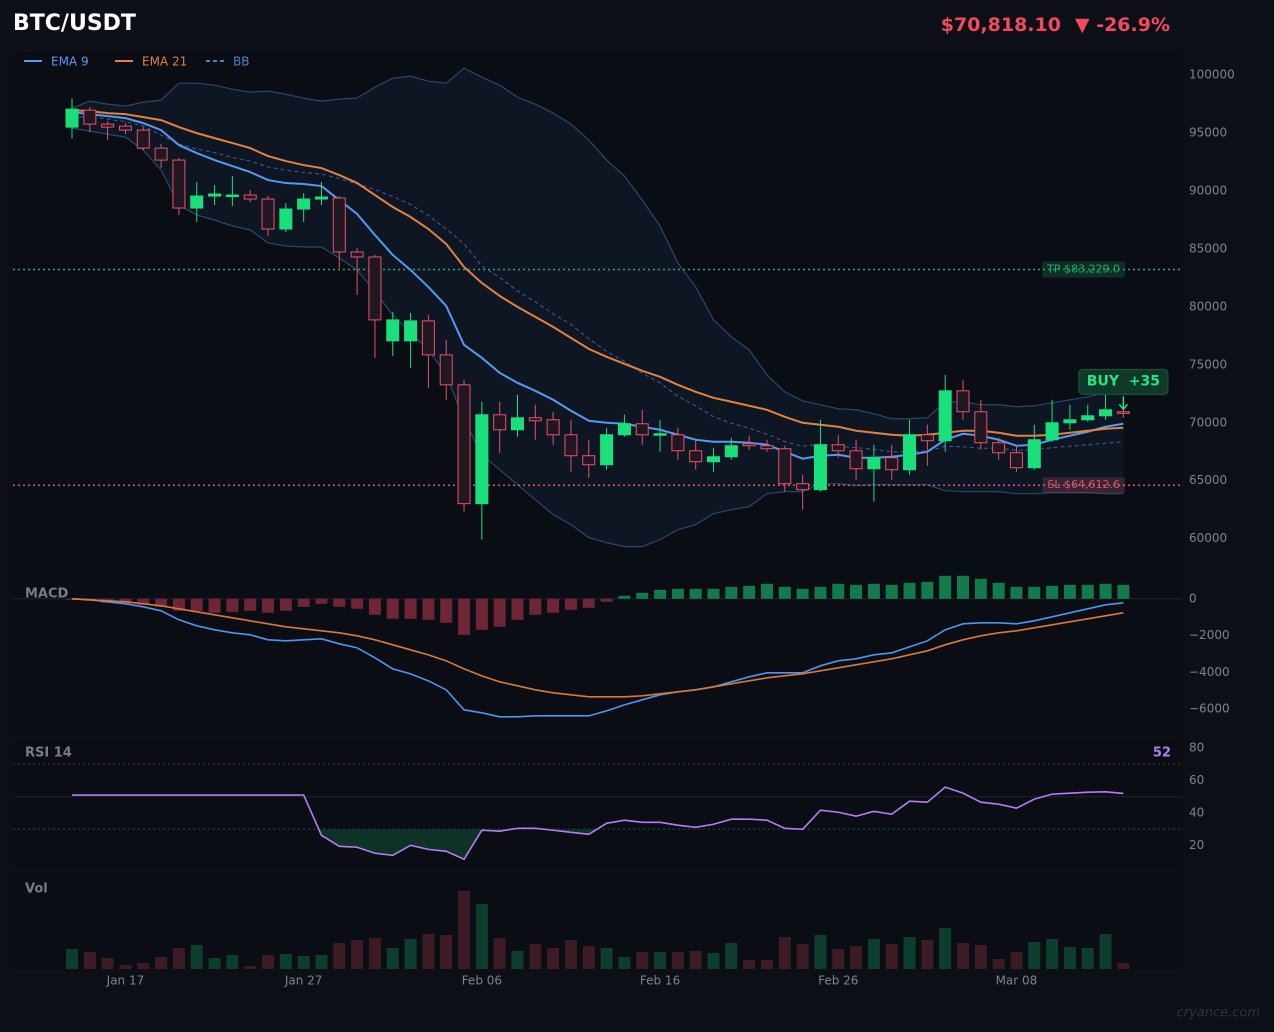  I want to click on y-tick-label: 85000, so click(1208, 248).